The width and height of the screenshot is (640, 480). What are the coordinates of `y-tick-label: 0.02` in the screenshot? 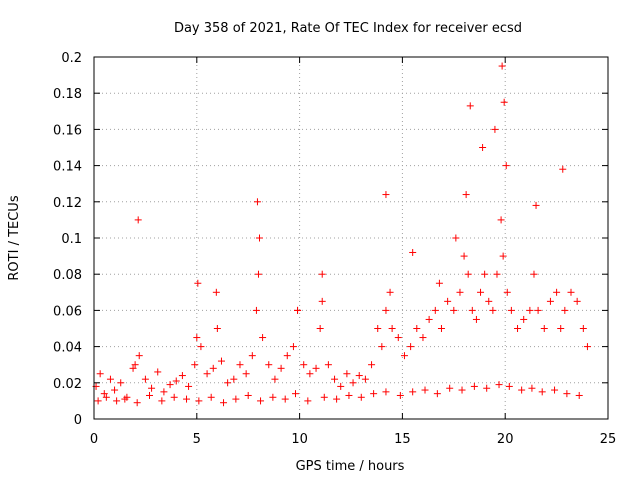 It's located at (67, 384).